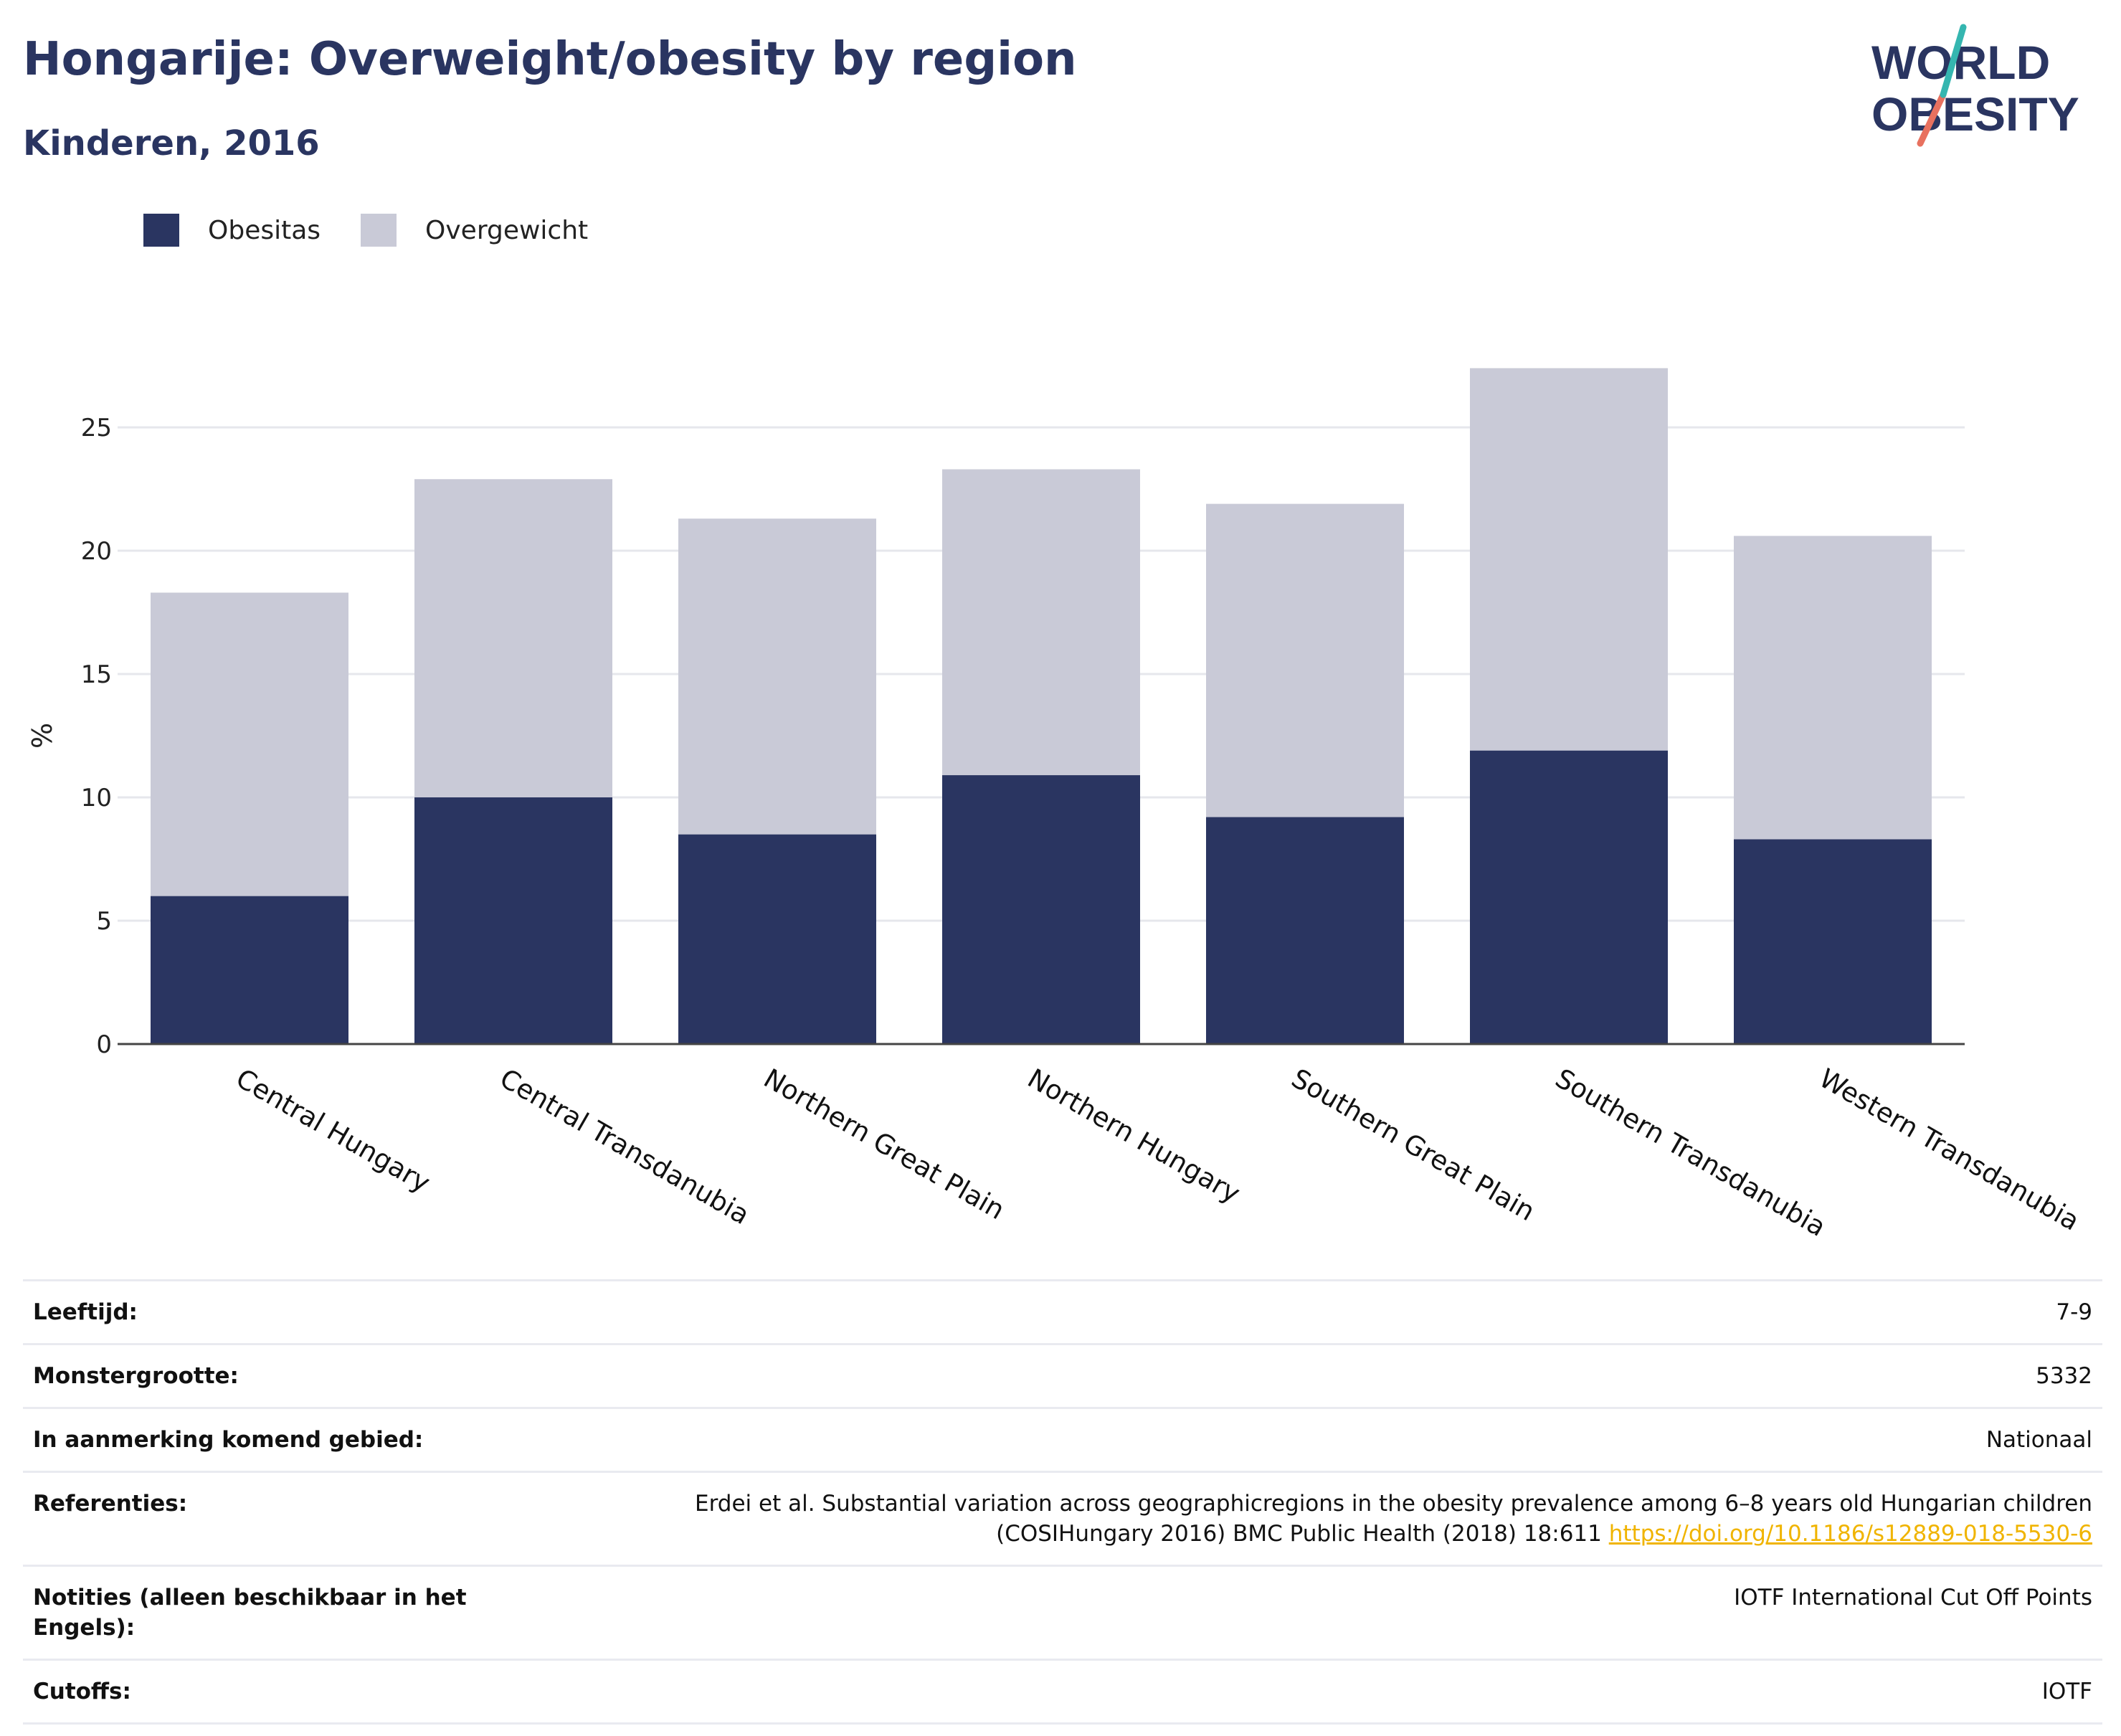 Image resolution: width=2121 pixels, height=1736 pixels. I want to click on meta-row-age: Leeftijd: 7-9, so click(1062, 1313).